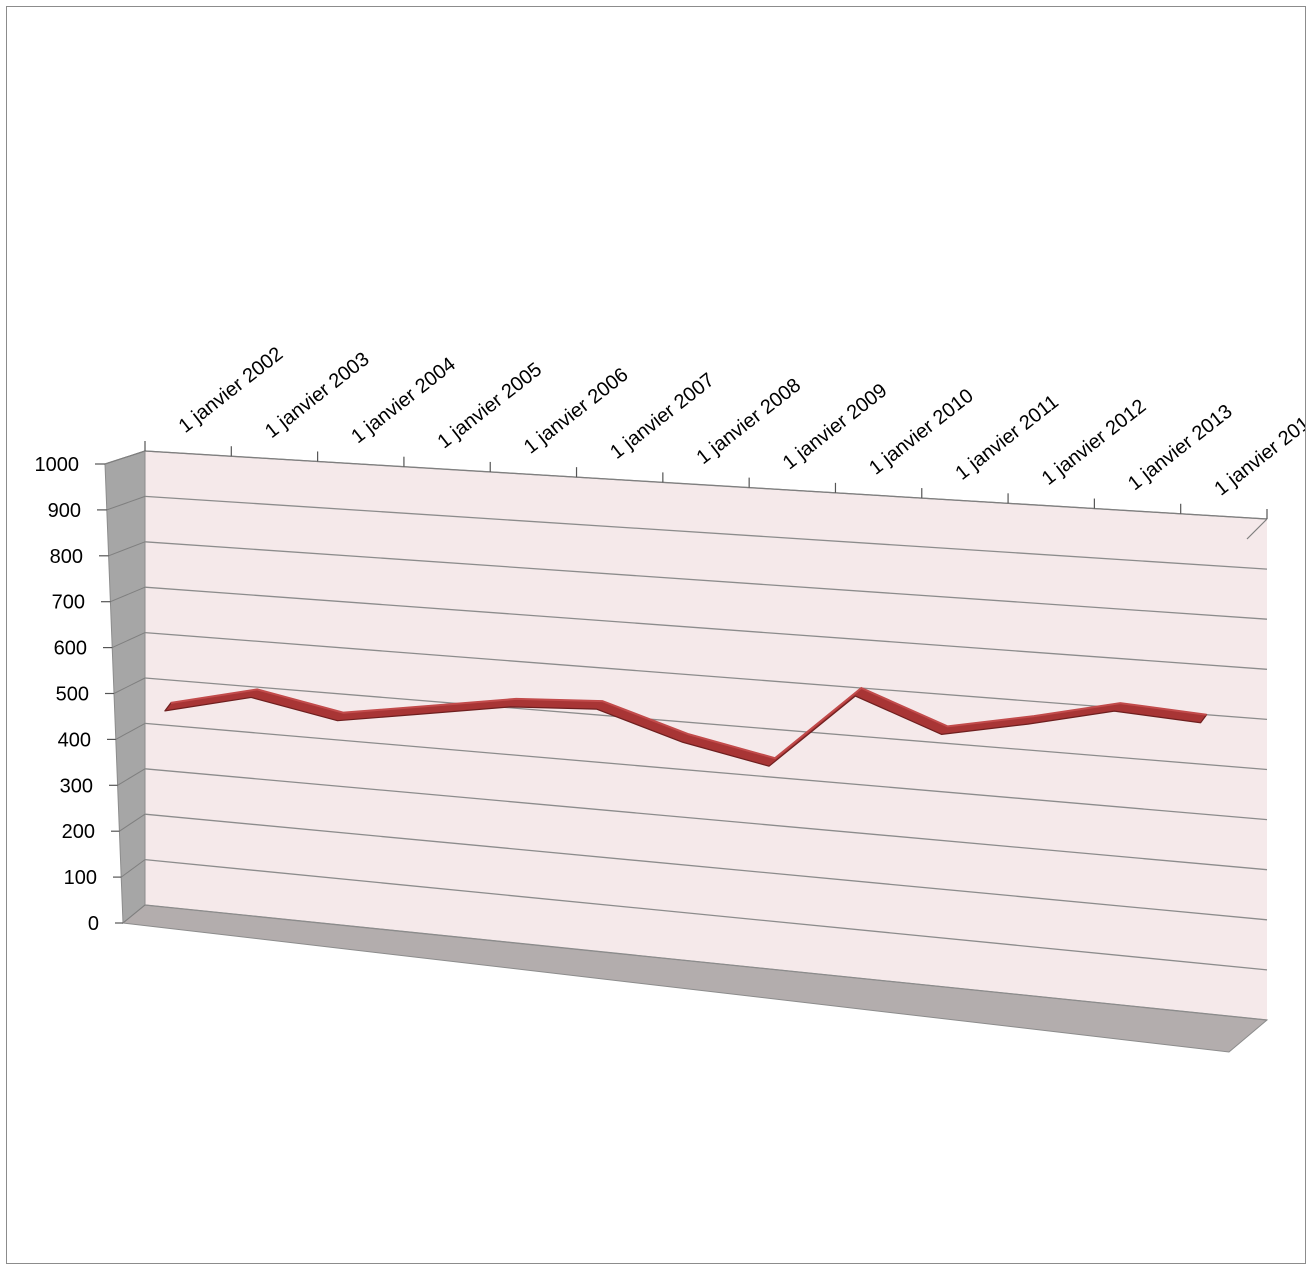 The image size is (1314, 1270). What do you see at coordinates (57, 465) in the screenshot?
I see `y-tick-label: 1000` at bounding box center [57, 465].